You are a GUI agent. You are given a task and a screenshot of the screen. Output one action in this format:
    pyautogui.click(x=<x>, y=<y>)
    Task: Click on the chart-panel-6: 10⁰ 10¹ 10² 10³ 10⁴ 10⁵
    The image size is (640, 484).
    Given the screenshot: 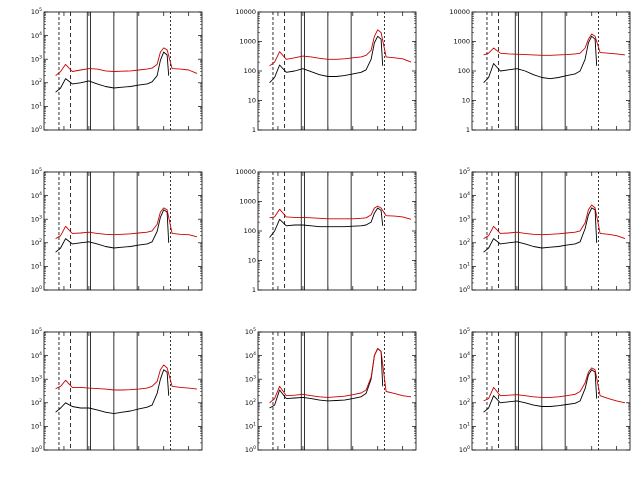 What is the action you would take?
    pyautogui.click(x=545, y=230)
    